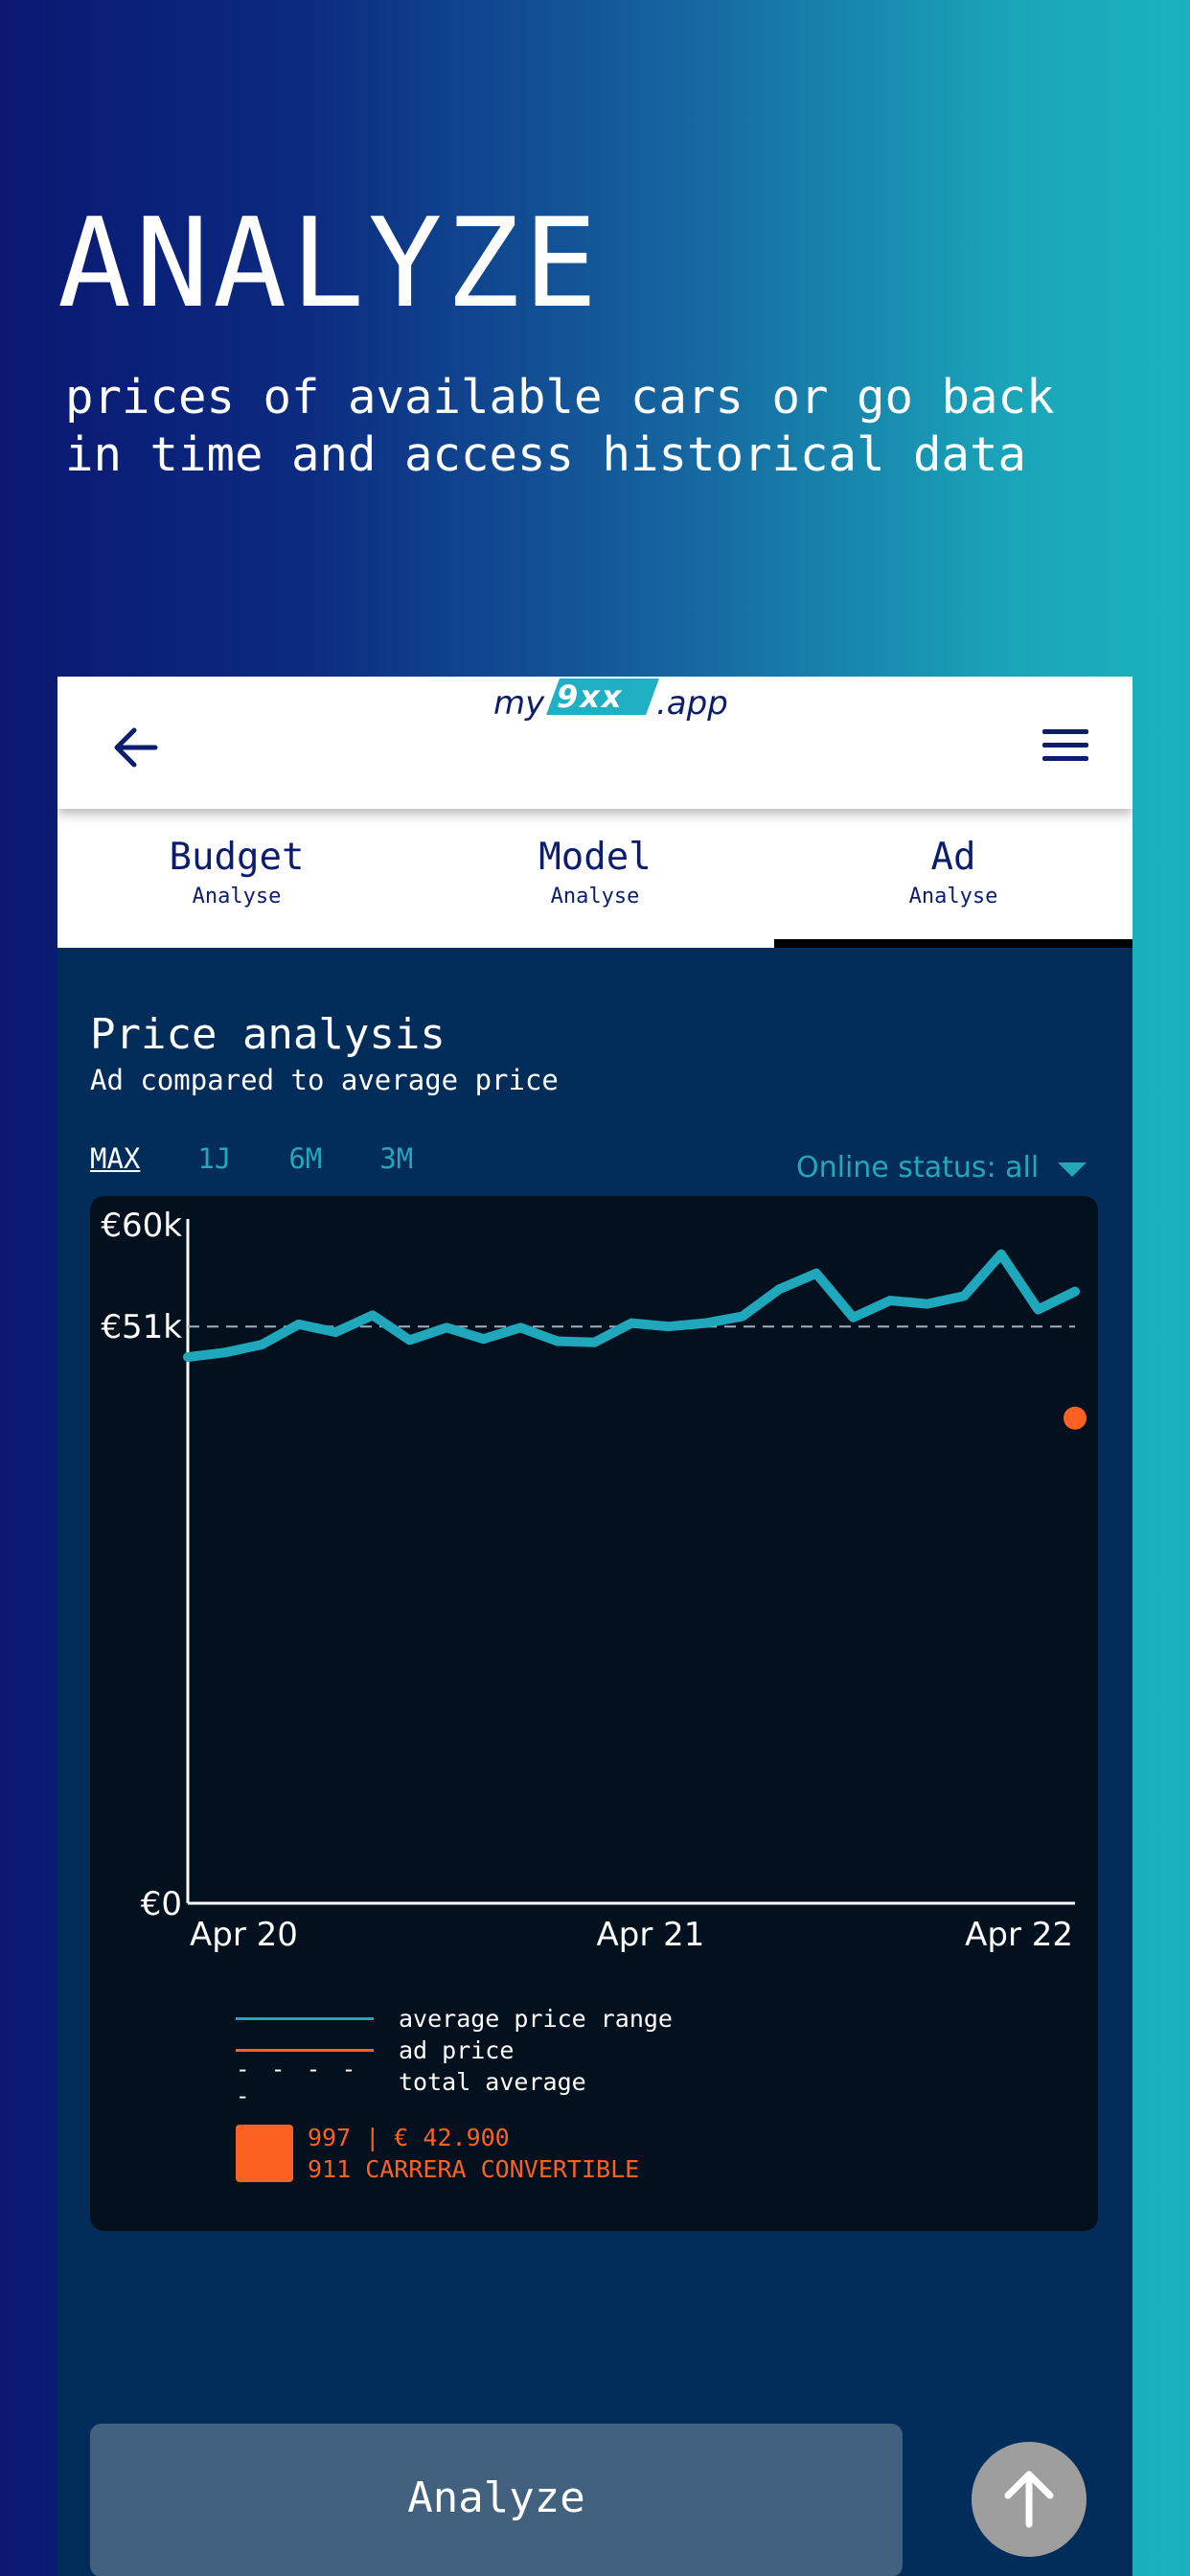 The image size is (1190, 2576). What do you see at coordinates (397, 1158) in the screenshot?
I see `range-3m: 3M` at bounding box center [397, 1158].